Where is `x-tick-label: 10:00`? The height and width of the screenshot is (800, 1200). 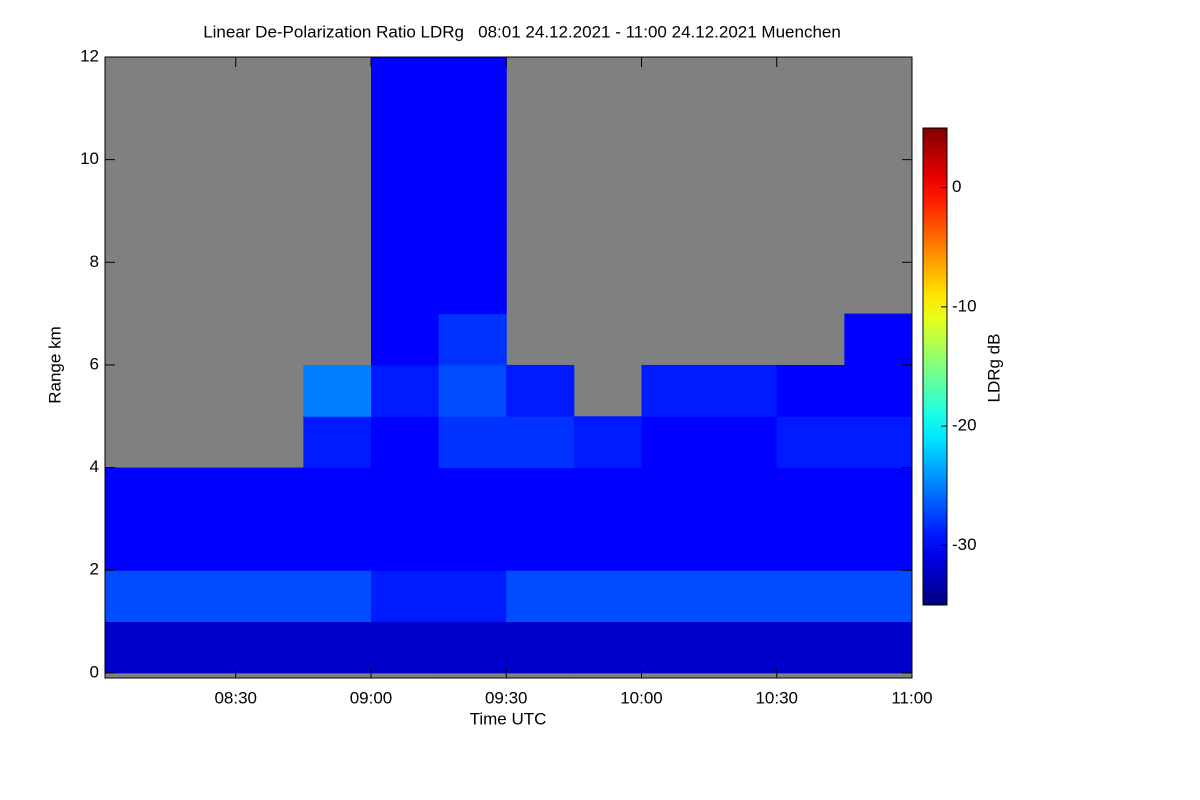 x-tick-label: 10:00 is located at coordinates (641, 697).